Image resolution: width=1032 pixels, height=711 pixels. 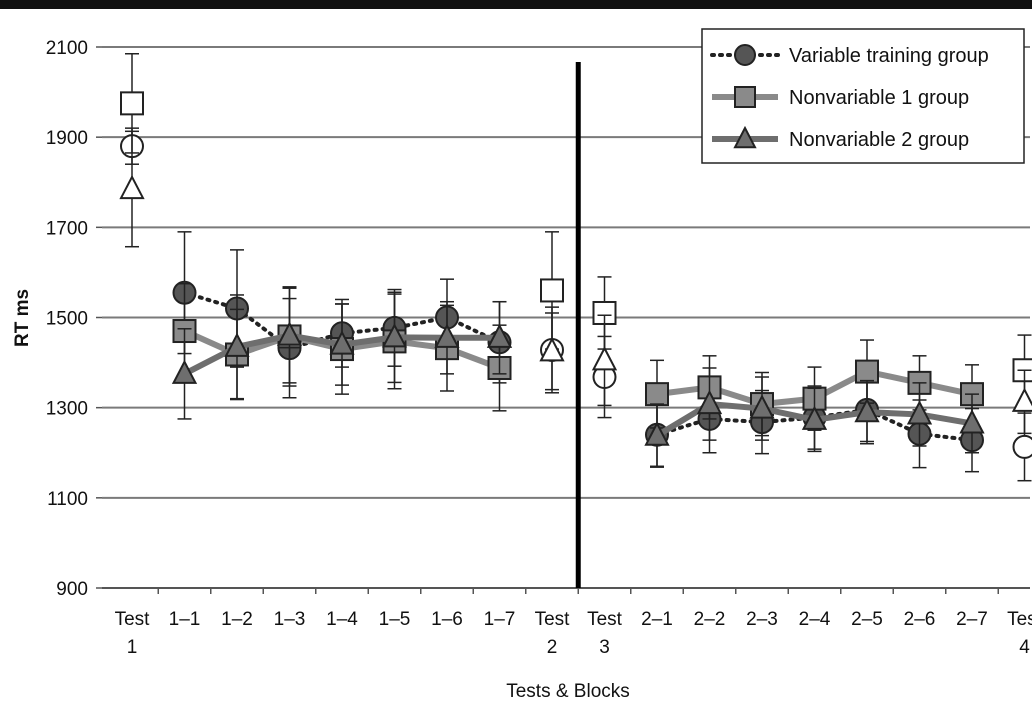 What do you see at coordinates (889, 56) in the screenshot?
I see `legend-label-0: Variable training group` at bounding box center [889, 56].